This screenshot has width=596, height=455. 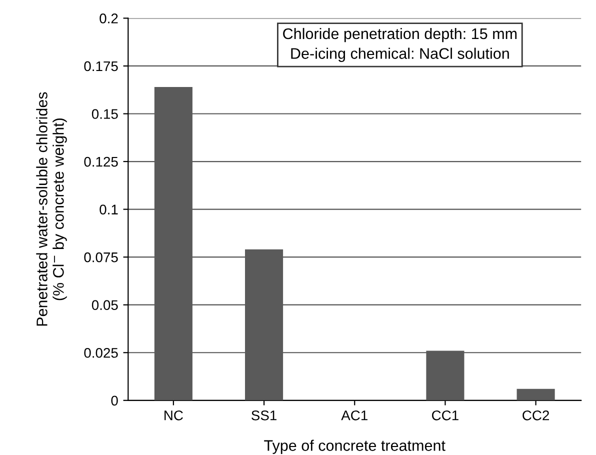 What do you see at coordinates (109, 209) in the screenshot?
I see `y-tick-label: 0.1` at bounding box center [109, 209].